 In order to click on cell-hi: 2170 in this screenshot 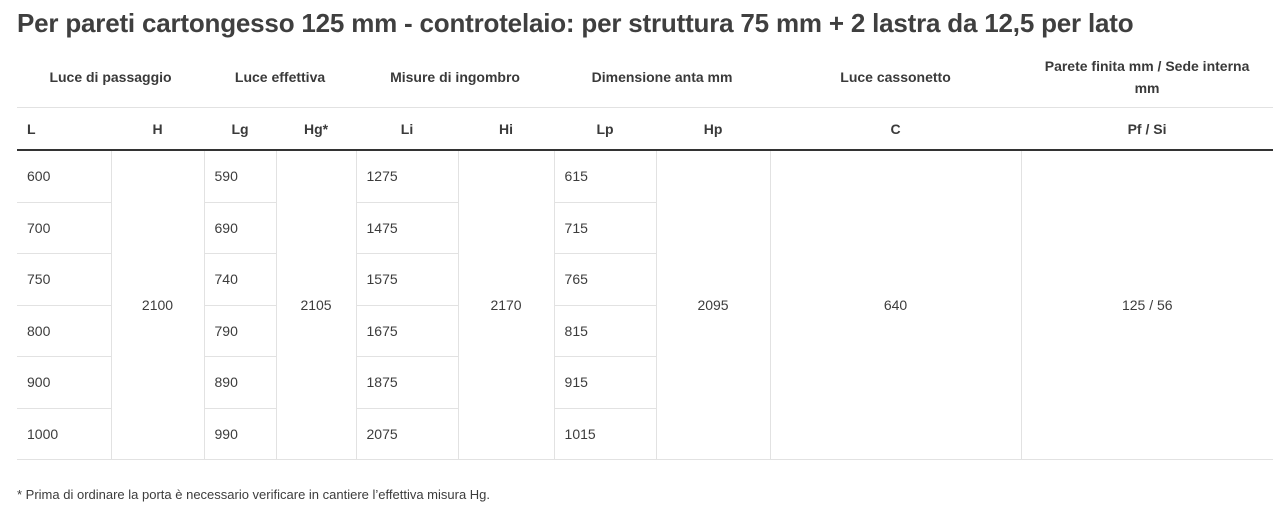, I will do `click(506, 305)`.